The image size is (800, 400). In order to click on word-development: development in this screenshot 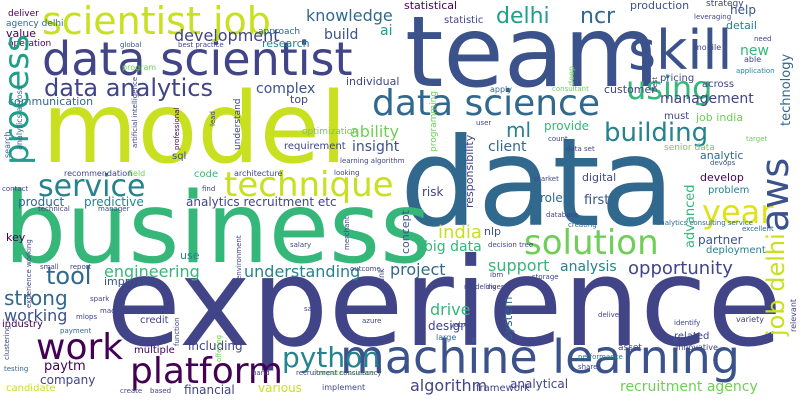, I will do `click(227, 35)`.